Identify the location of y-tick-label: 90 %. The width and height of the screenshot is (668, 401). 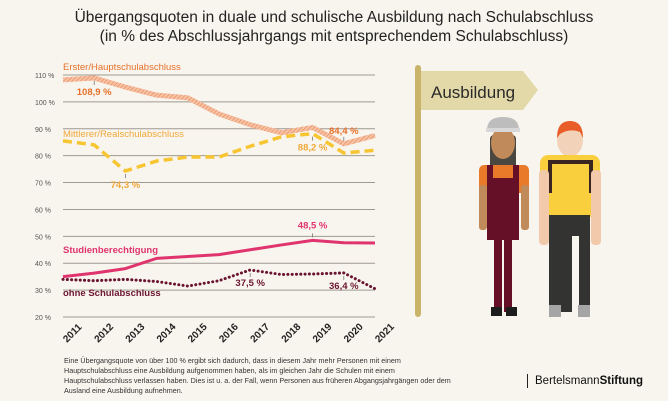
(43, 130).